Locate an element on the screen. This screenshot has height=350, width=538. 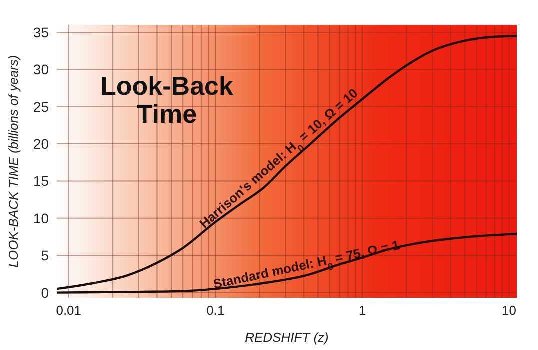
y-tick-label: 30 is located at coordinates (41, 70).